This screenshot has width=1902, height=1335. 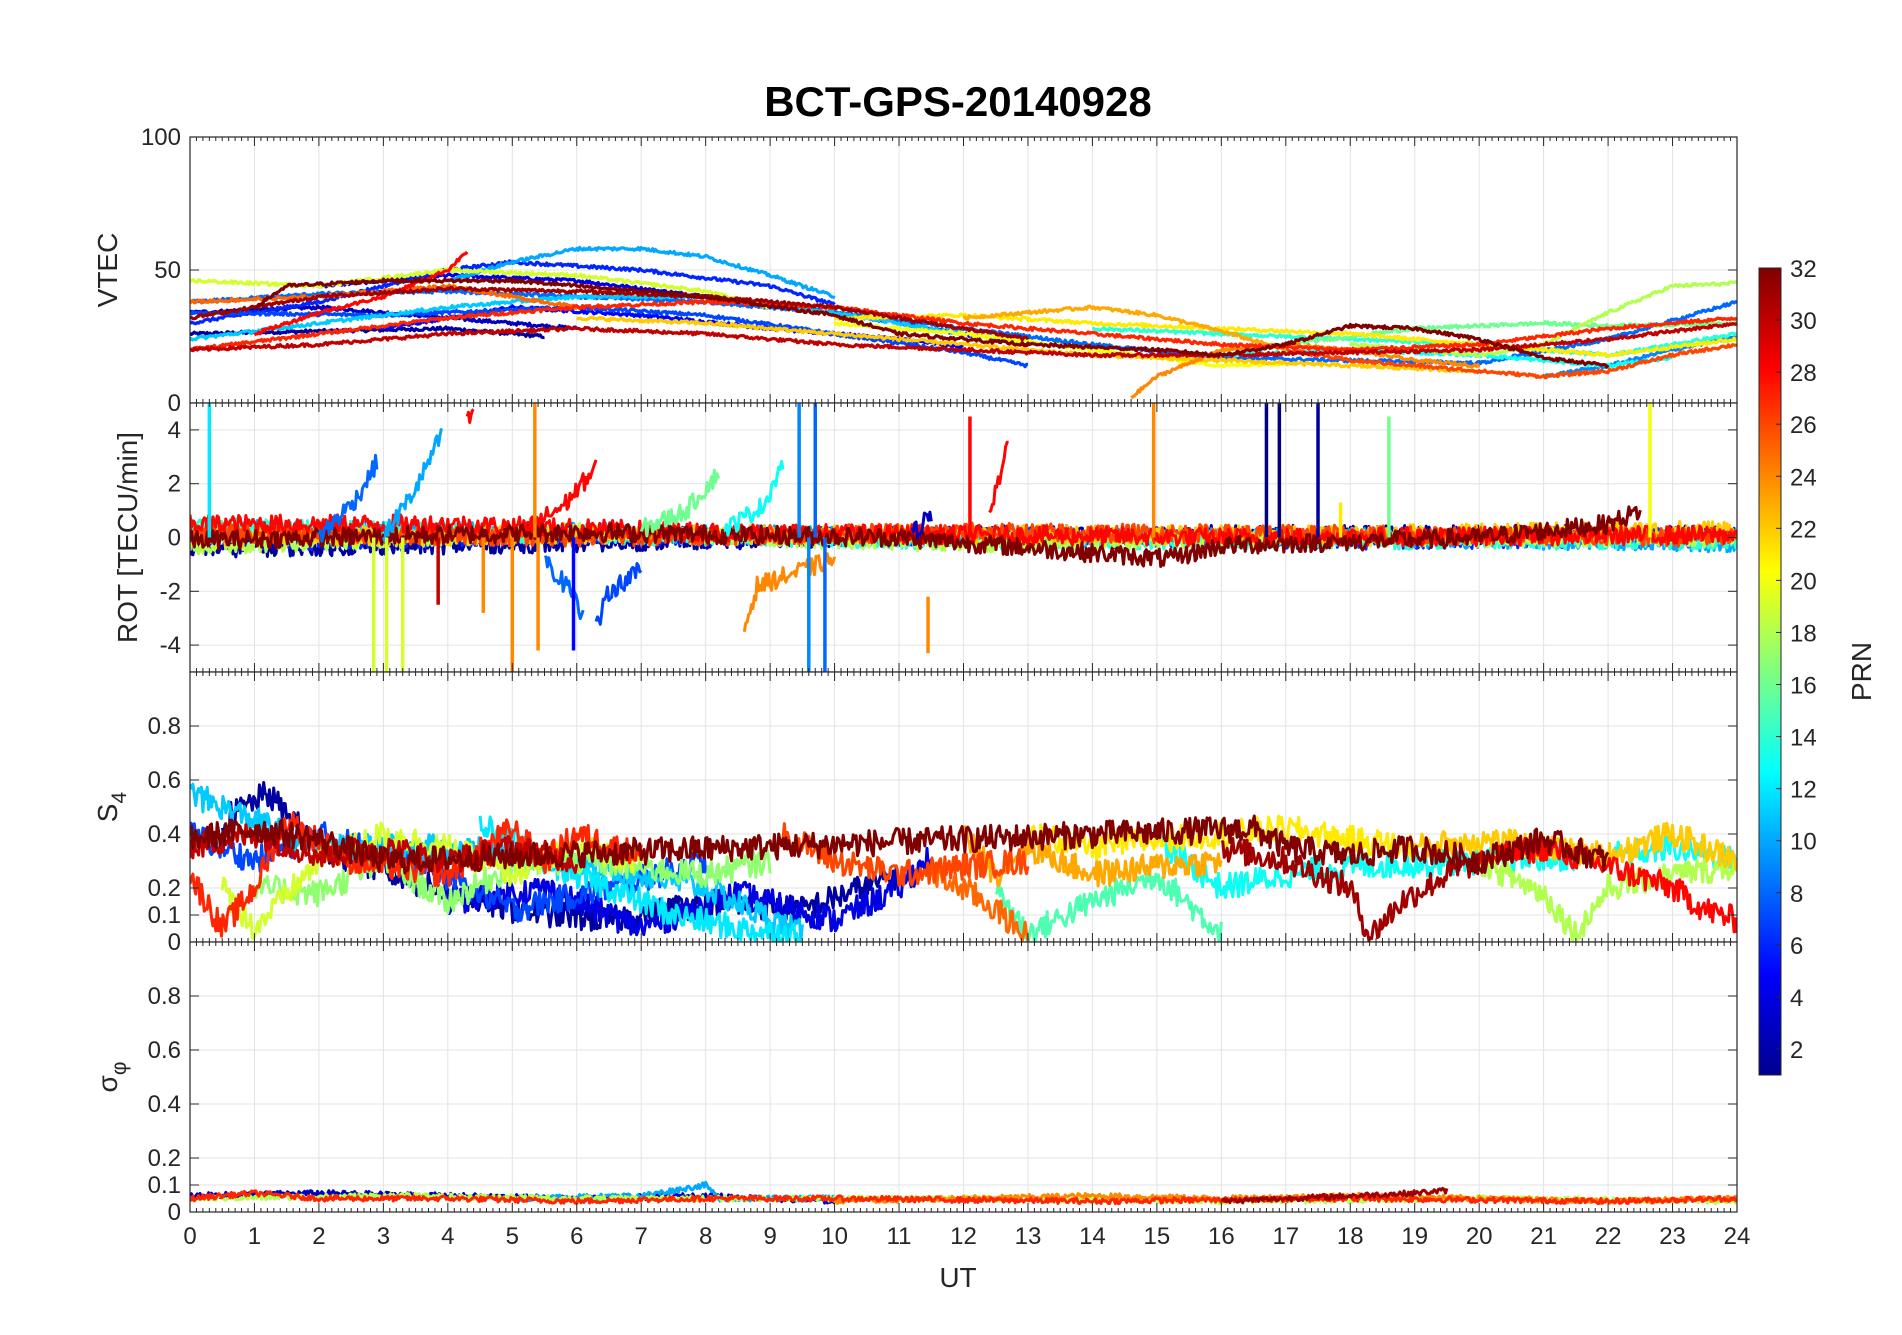 What do you see at coordinates (254, 1236) in the screenshot?
I see `x-tick-label: 1` at bounding box center [254, 1236].